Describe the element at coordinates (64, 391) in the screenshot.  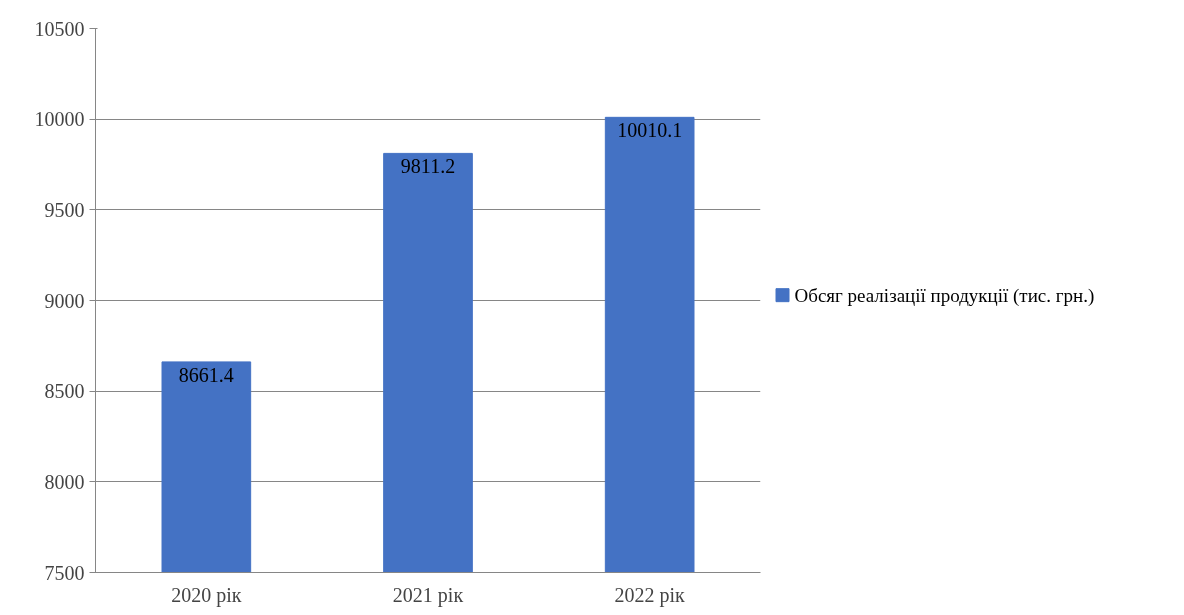
I see `y-tick-label: 8500` at that location.